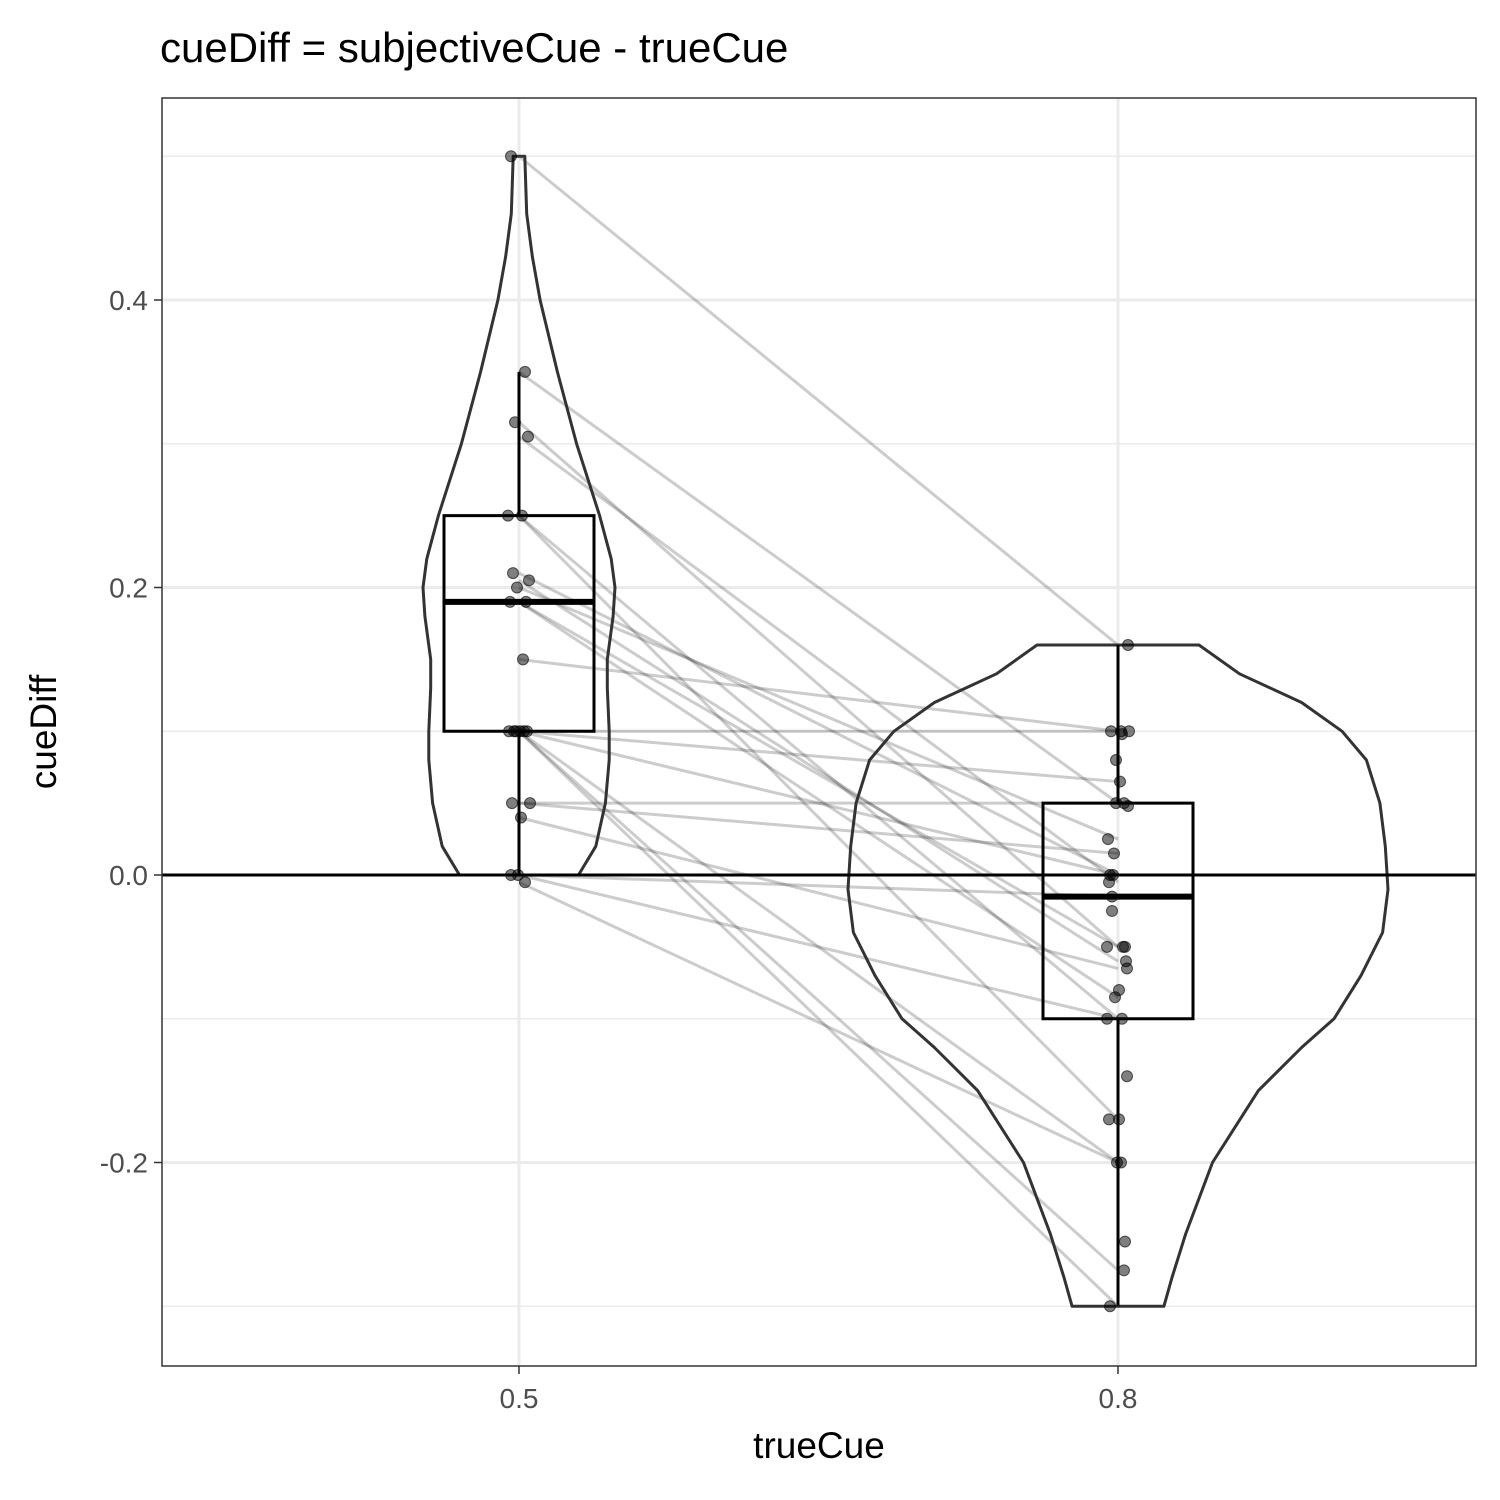 The height and width of the screenshot is (1500, 1500). Describe the element at coordinates (474, 47) in the screenshot. I see `chart-title: cueDiff = subjectiveCue - trueCue` at that location.